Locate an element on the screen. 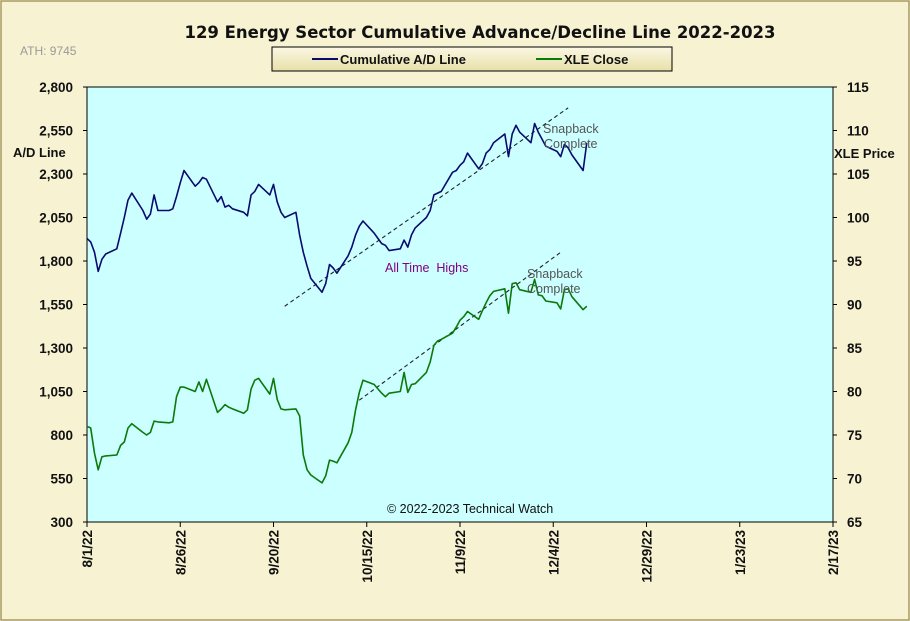 This screenshot has height=621, width=910. left-tick-label: 2,800 is located at coordinates (56, 87).